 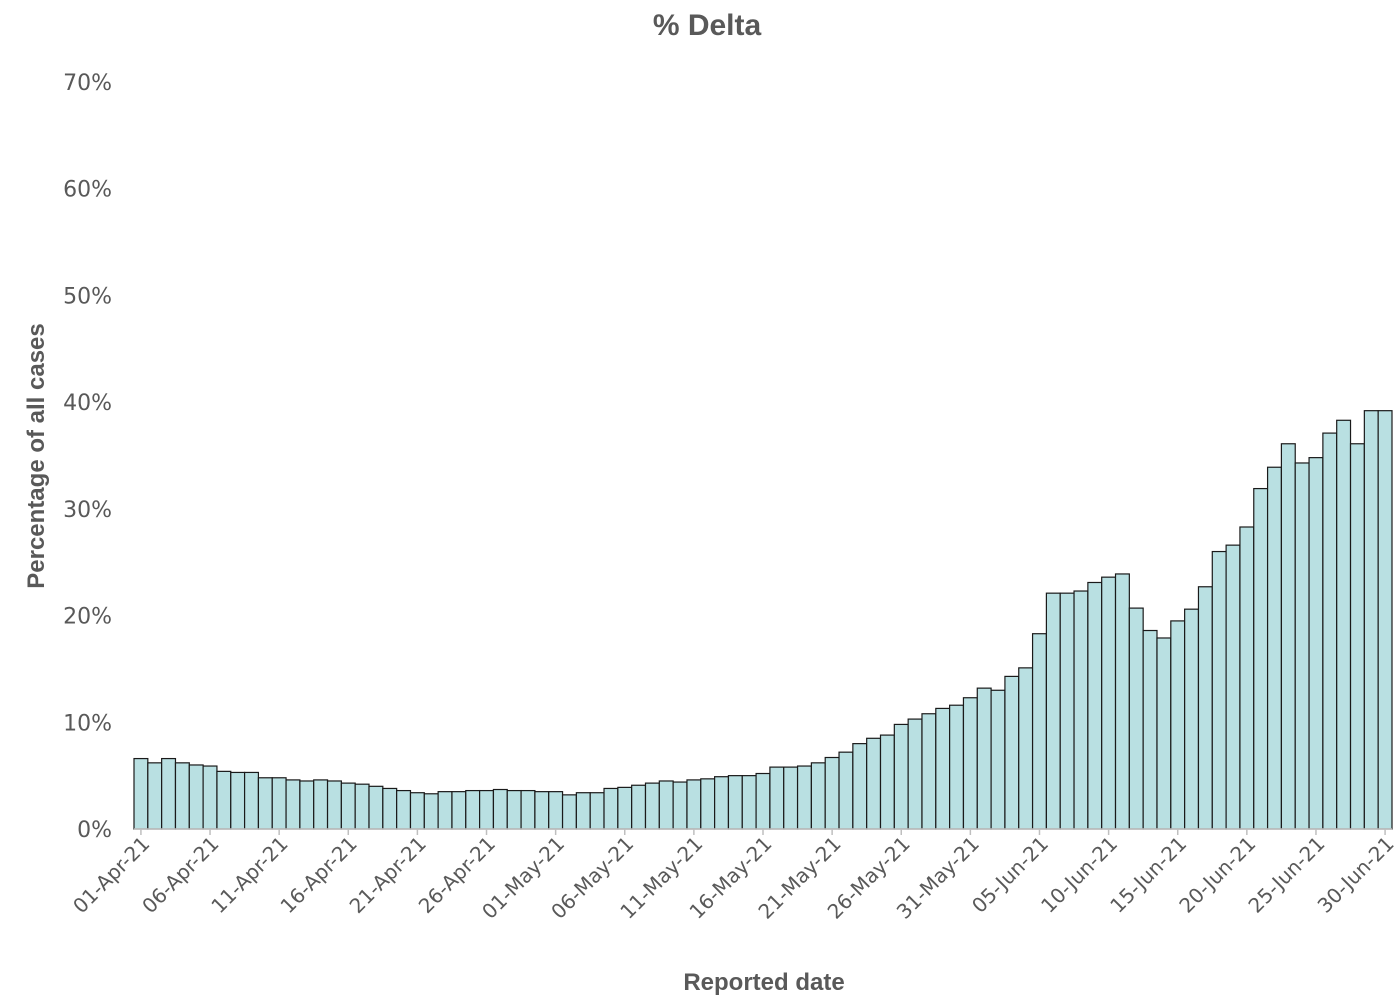 I want to click on y-tick-label: 20%, so click(x=87, y=617).